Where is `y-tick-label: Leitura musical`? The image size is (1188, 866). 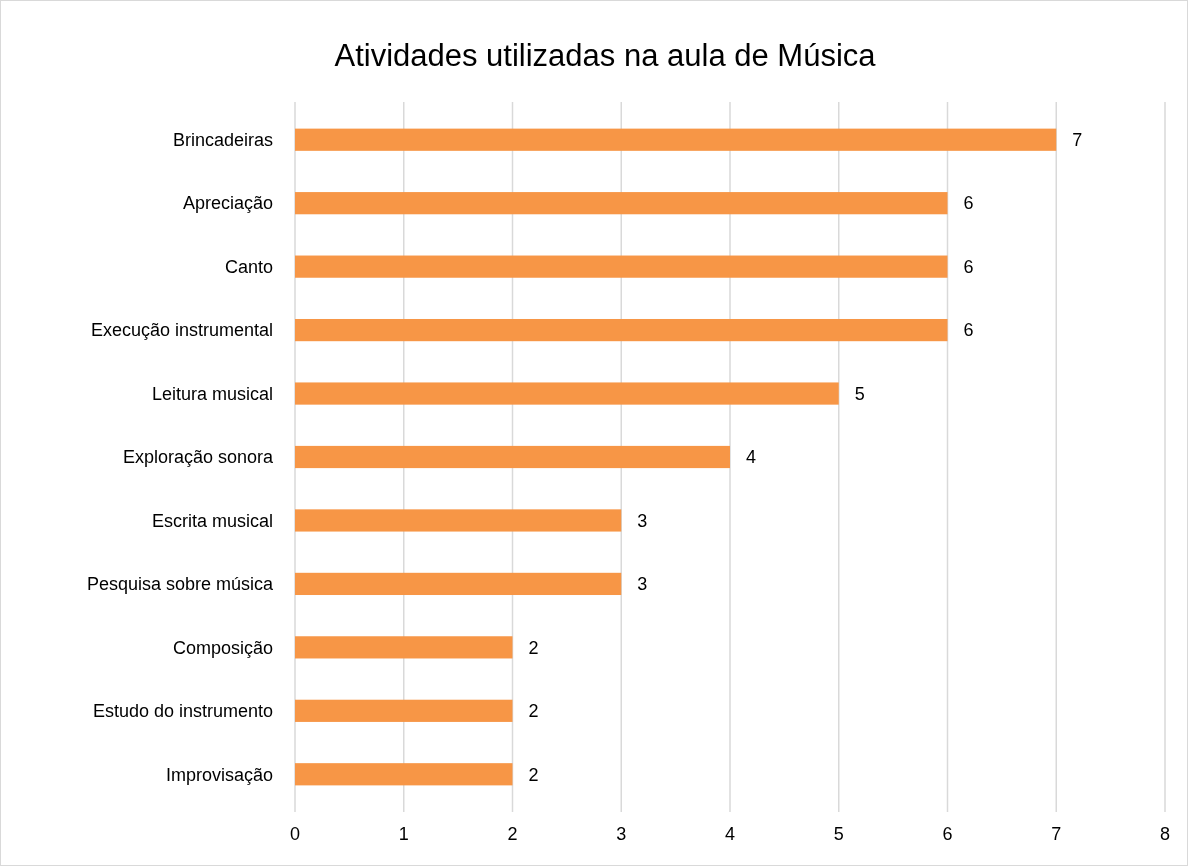 y-tick-label: Leitura musical is located at coordinates (212, 393).